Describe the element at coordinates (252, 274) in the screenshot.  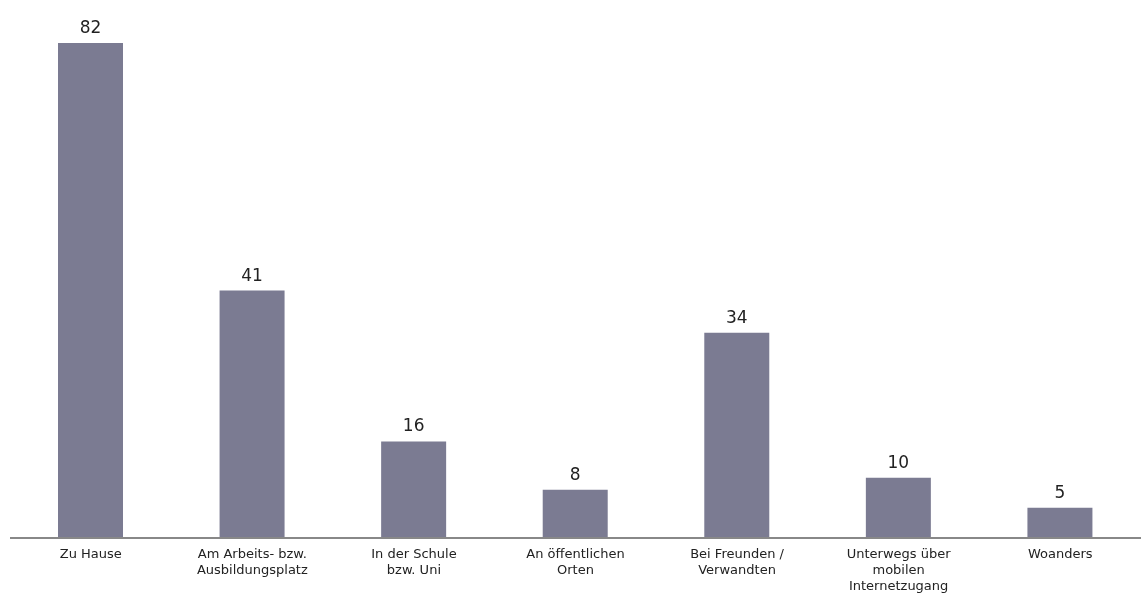
I see `data-label: 41` at that location.